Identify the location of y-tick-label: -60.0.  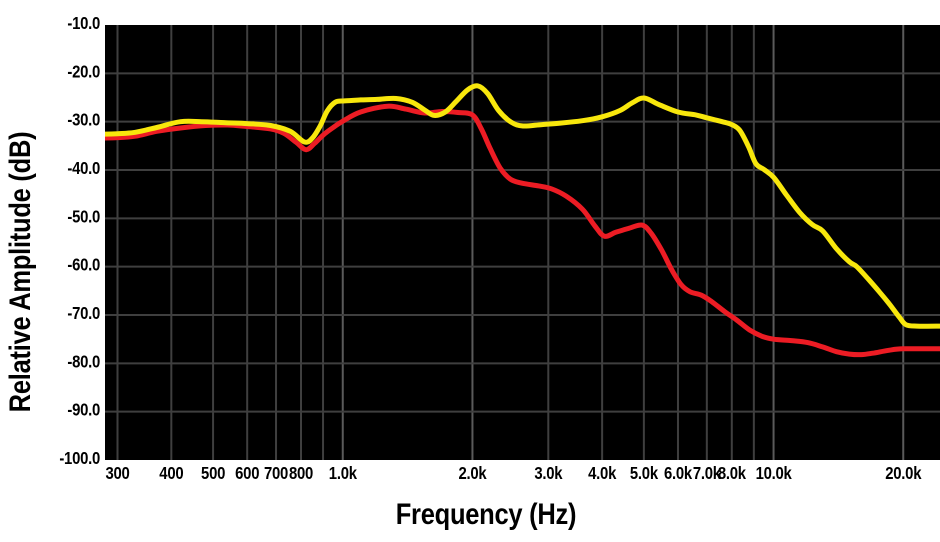
(83, 265).